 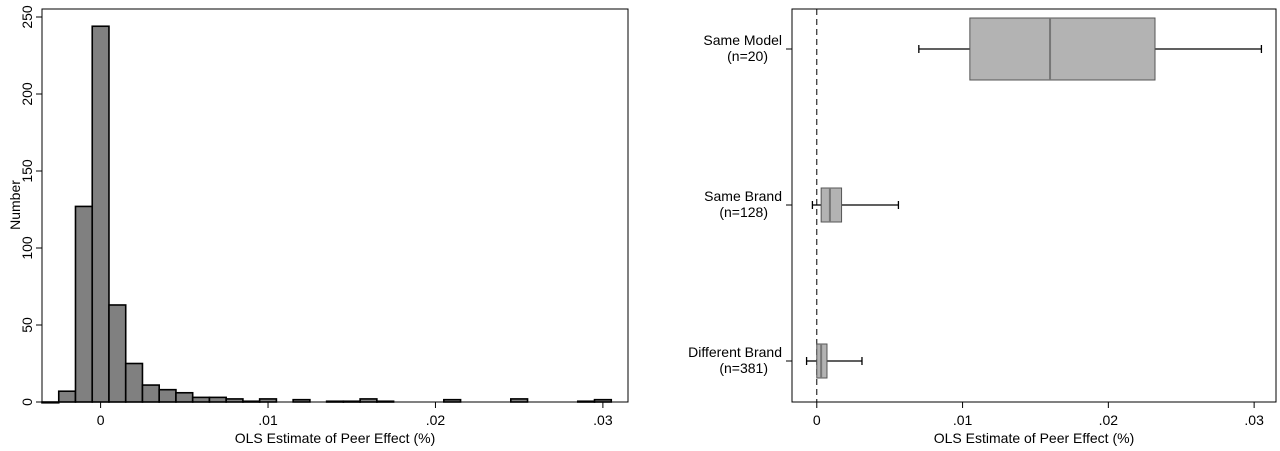 What do you see at coordinates (735, 352) in the screenshot?
I see `group-label: Different Brand` at bounding box center [735, 352].